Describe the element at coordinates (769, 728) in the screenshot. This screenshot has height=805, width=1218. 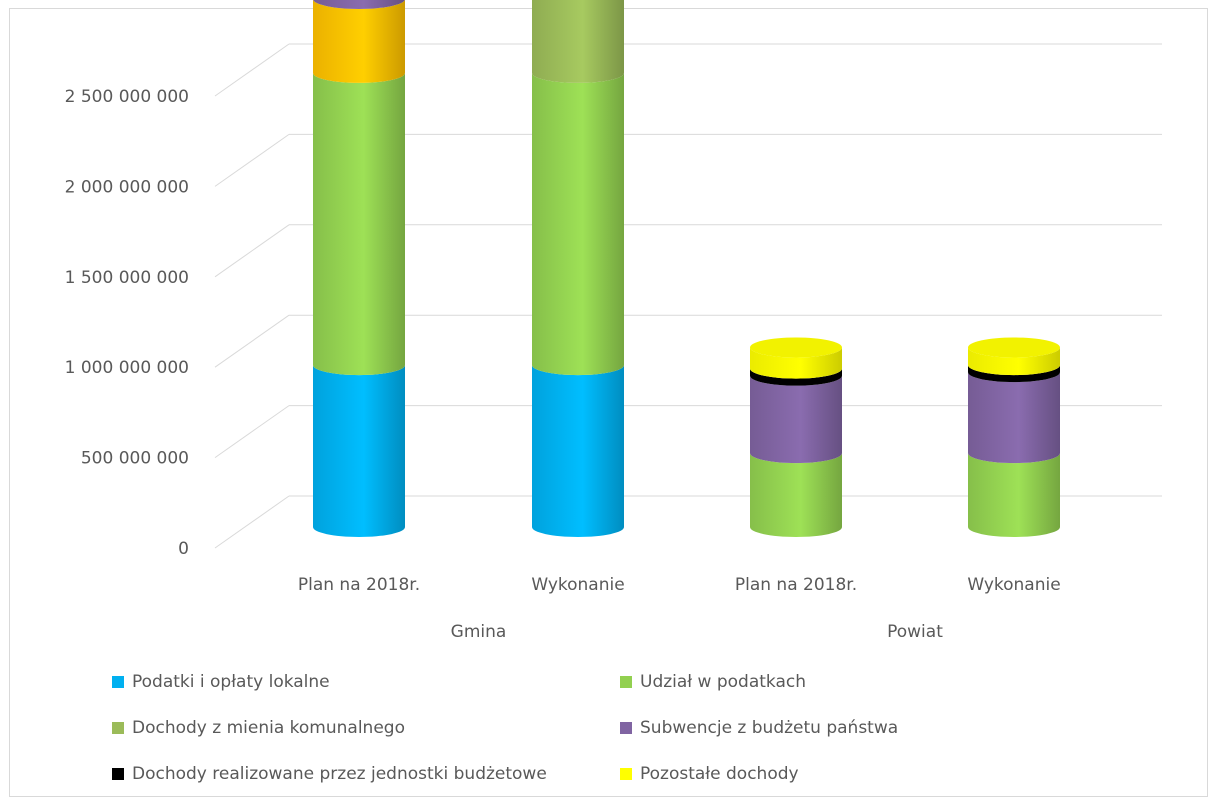
I see `legend-label: Subwencje z budżetu państwa` at that location.